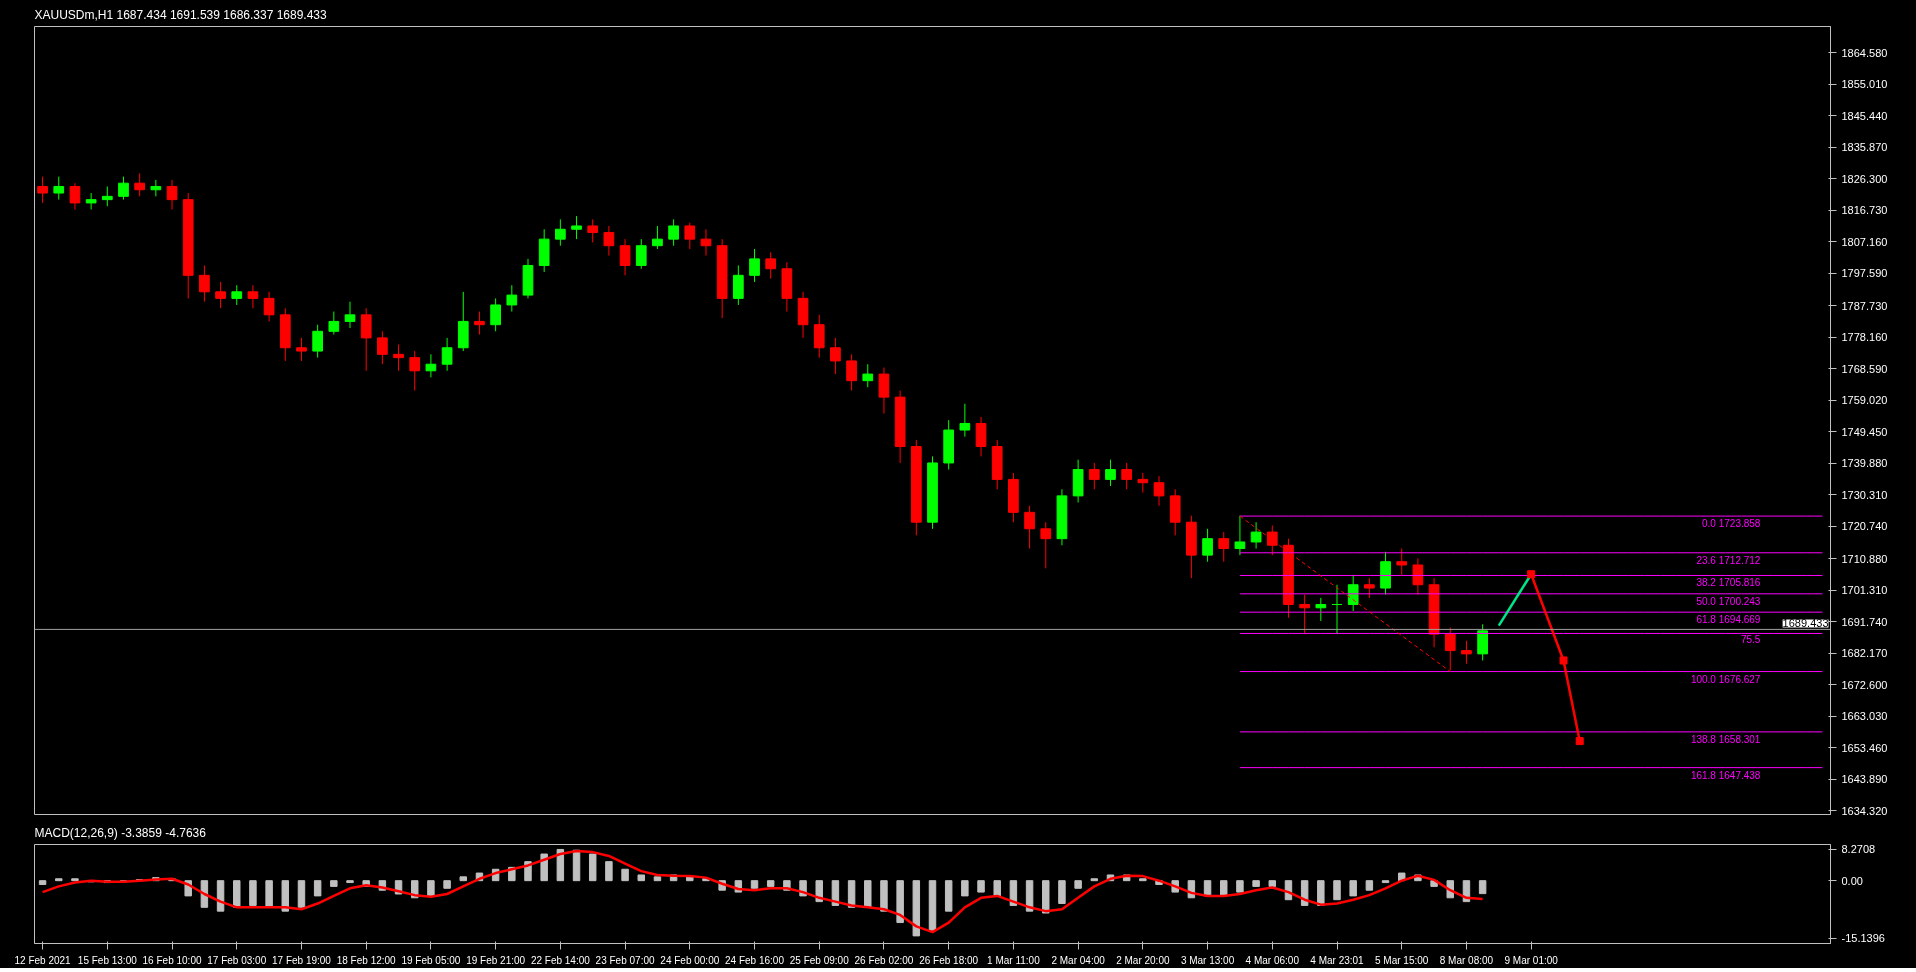 The height and width of the screenshot is (972, 1916). What do you see at coordinates (1864, 273) in the screenshot?
I see `y-tick-label: 1797.590` at bounding box center [1864, 273].